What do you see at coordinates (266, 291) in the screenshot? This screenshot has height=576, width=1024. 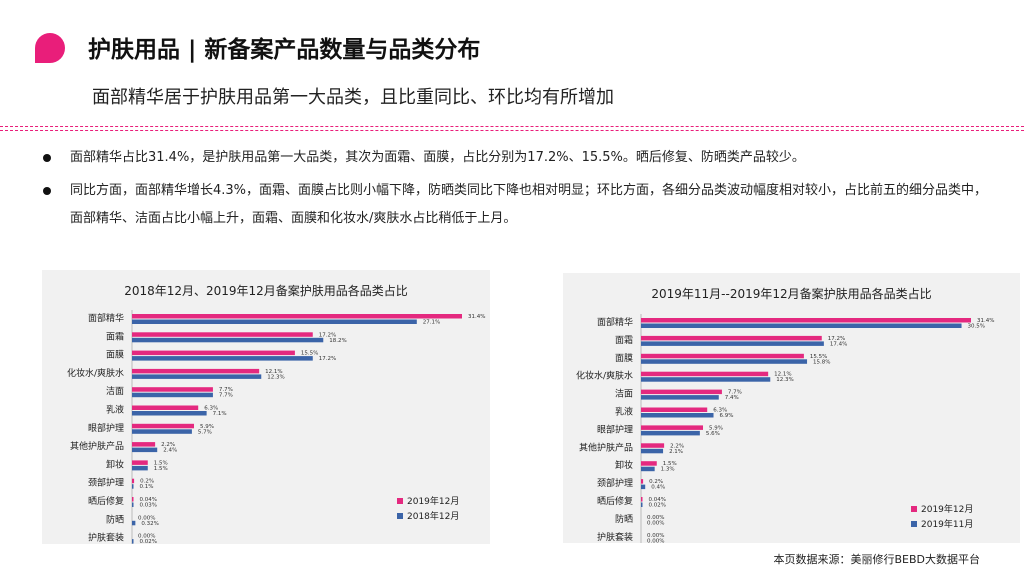 I see `chart-title: 2018年12月、2019年12月备案护肤用品各品类占比` at bounding box center [266, 291].